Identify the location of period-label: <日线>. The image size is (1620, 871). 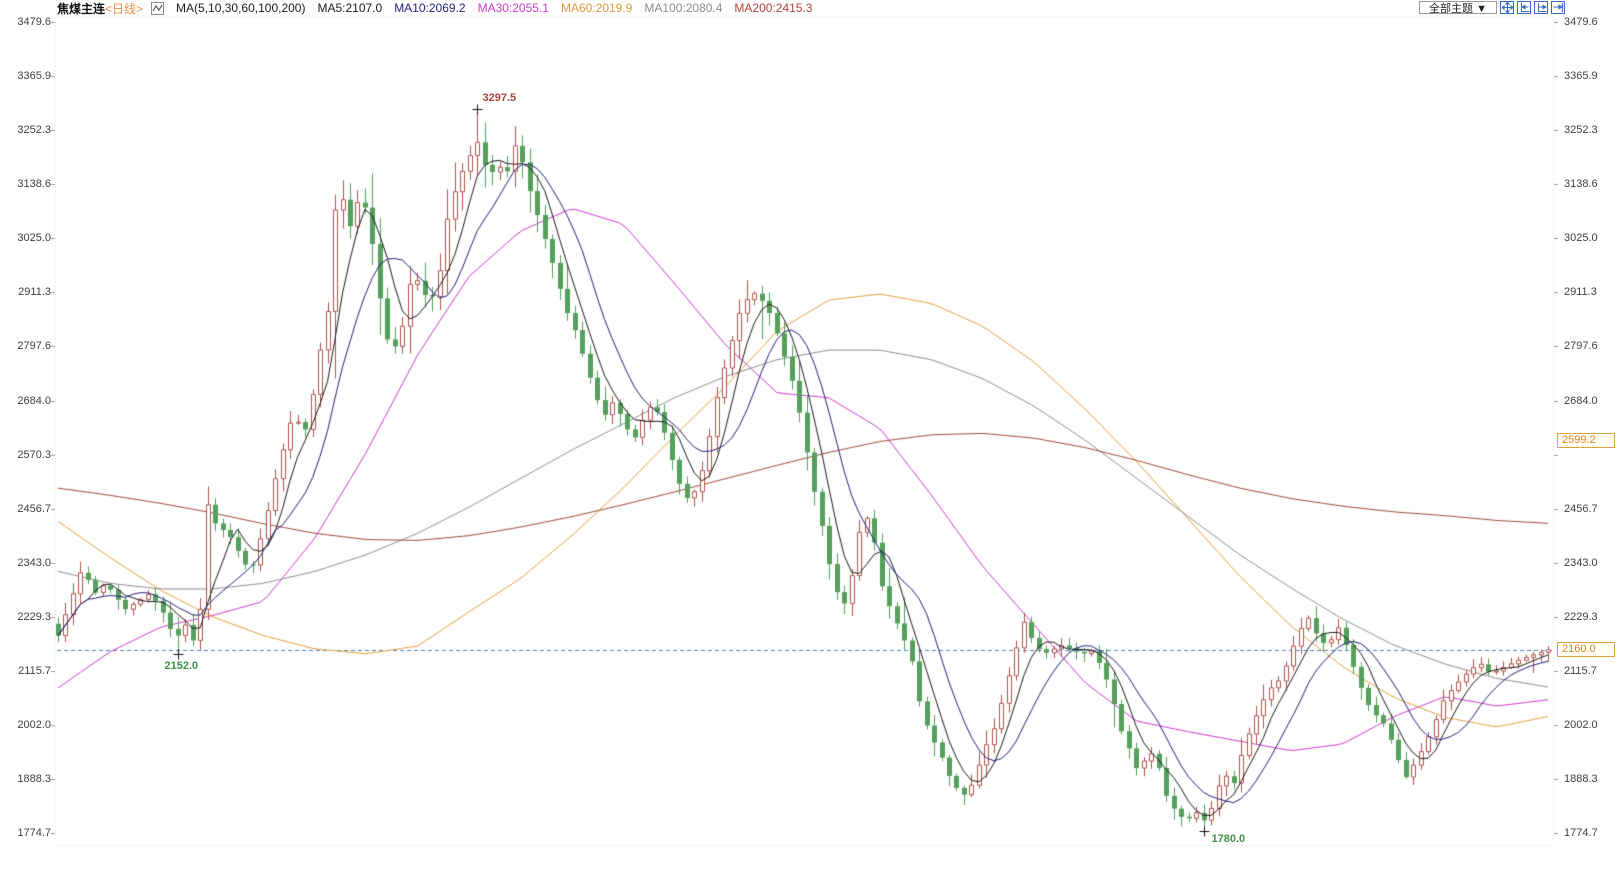
(124, 8).